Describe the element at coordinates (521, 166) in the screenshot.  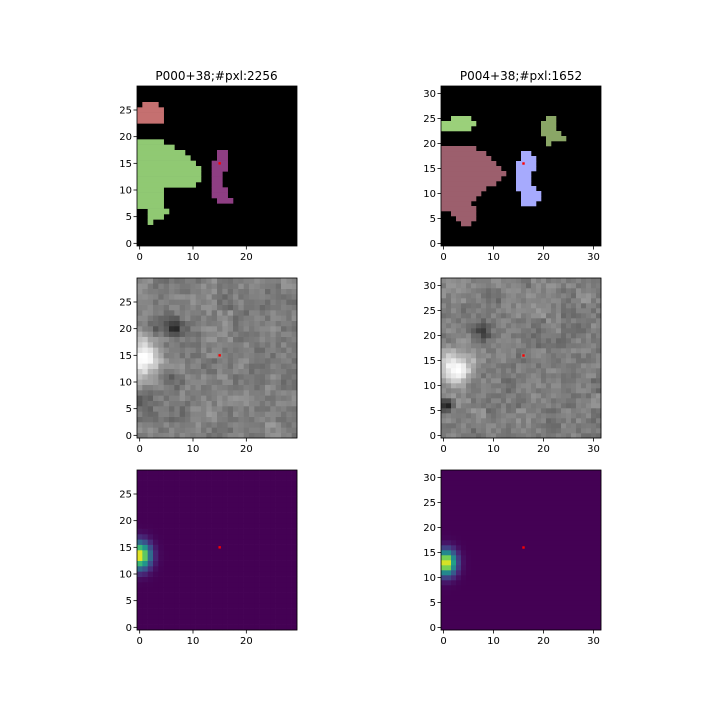
I see `axes-frame` at that location.